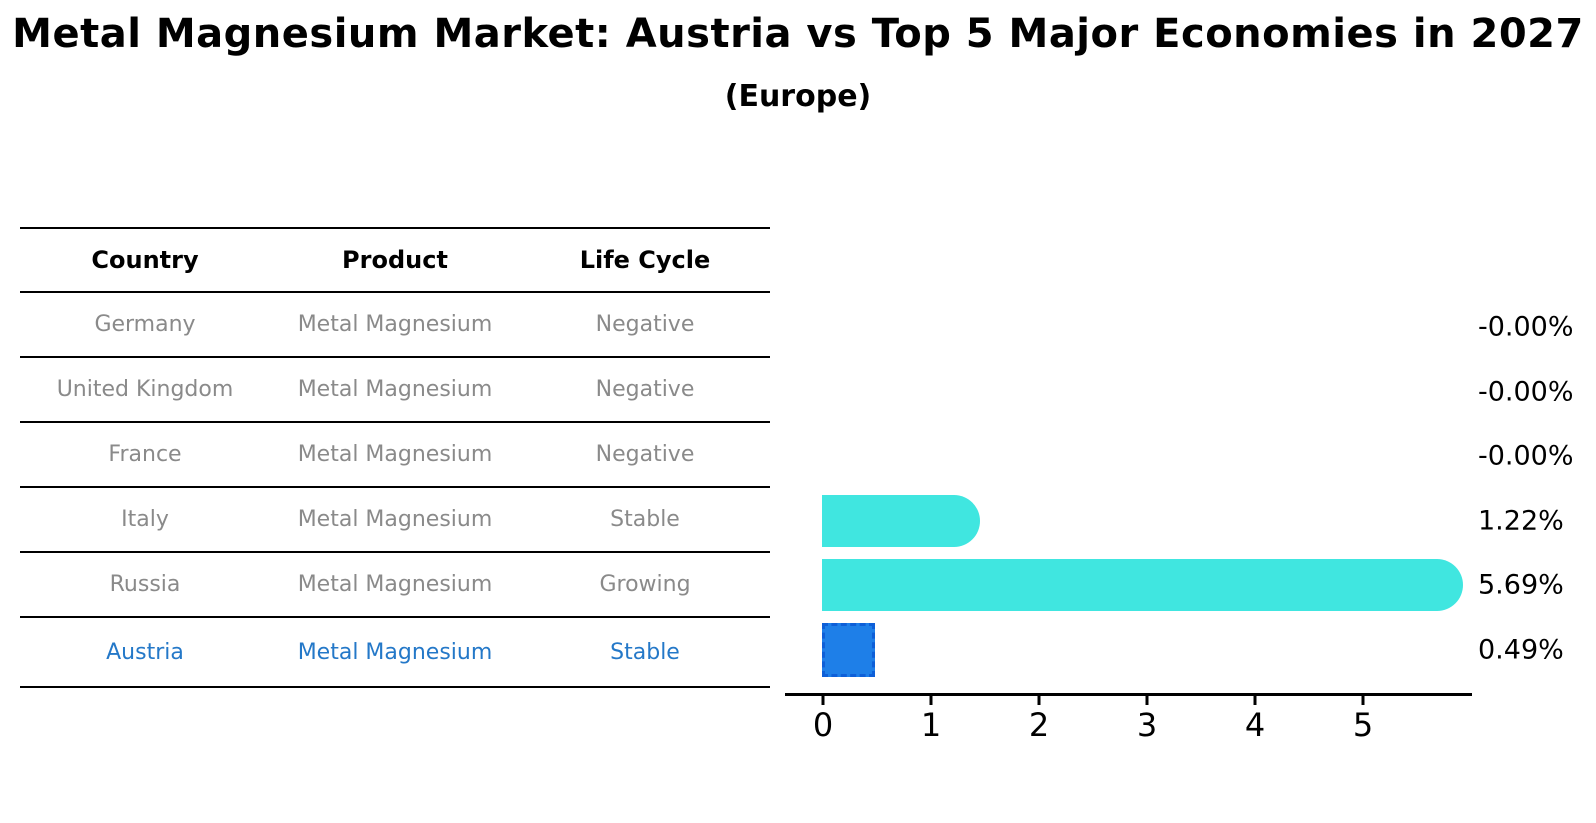 The width and height of the screenshot is (1596, 823). What do you see at coordinates (145, 584) in the screenshot?
I see `cell-country: Russia` at bounding box center [145, 584].